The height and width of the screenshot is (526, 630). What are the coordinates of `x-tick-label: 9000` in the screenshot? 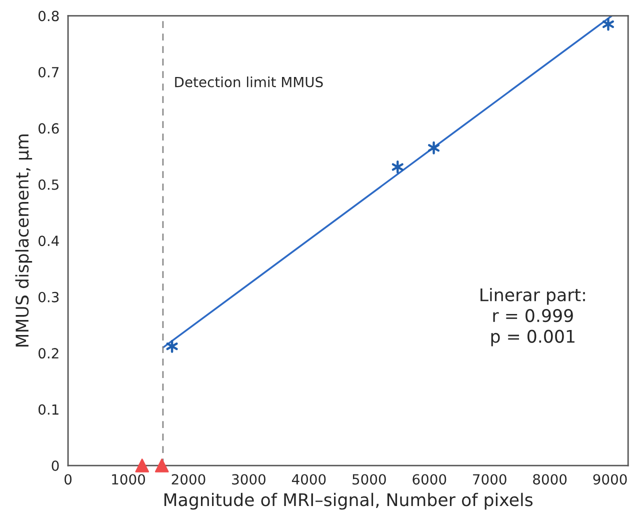 It's located at (610, 479).